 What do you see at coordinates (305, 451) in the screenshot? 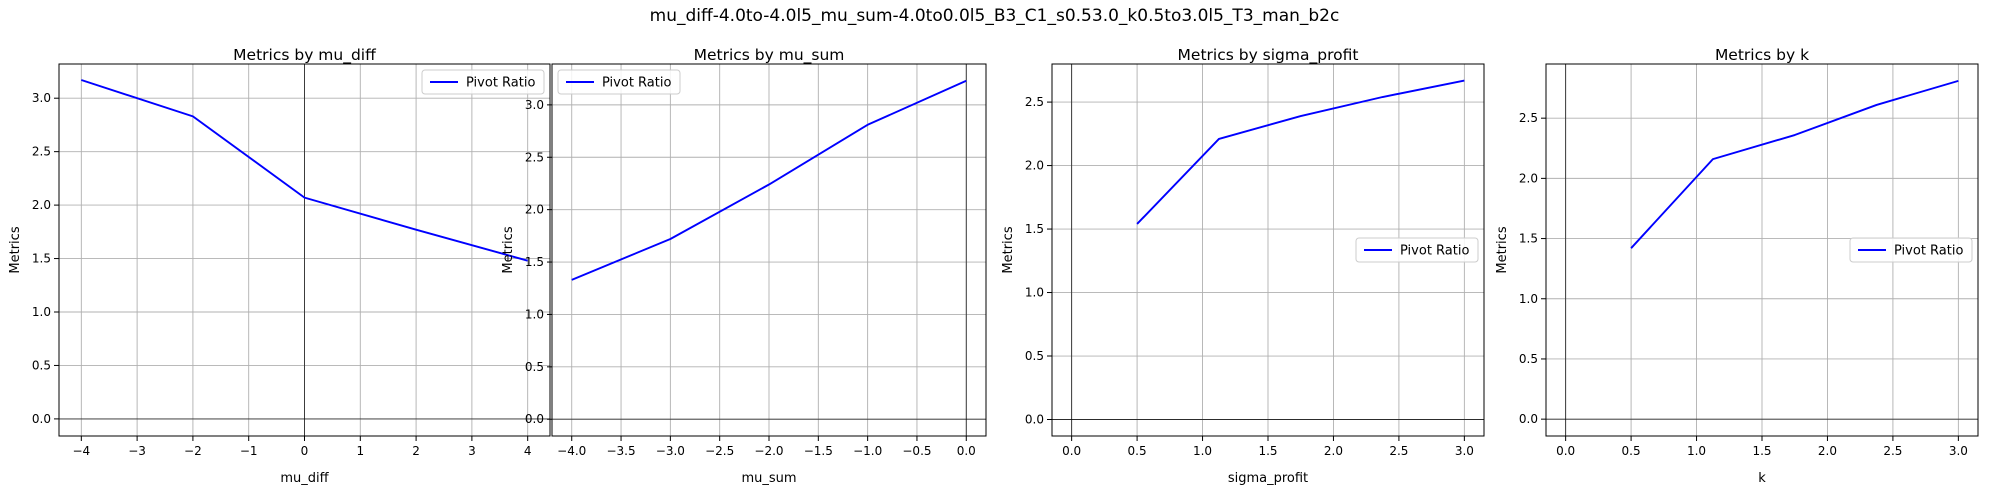
I see `x-tick-label: 0` at bounding box center [305, 451].